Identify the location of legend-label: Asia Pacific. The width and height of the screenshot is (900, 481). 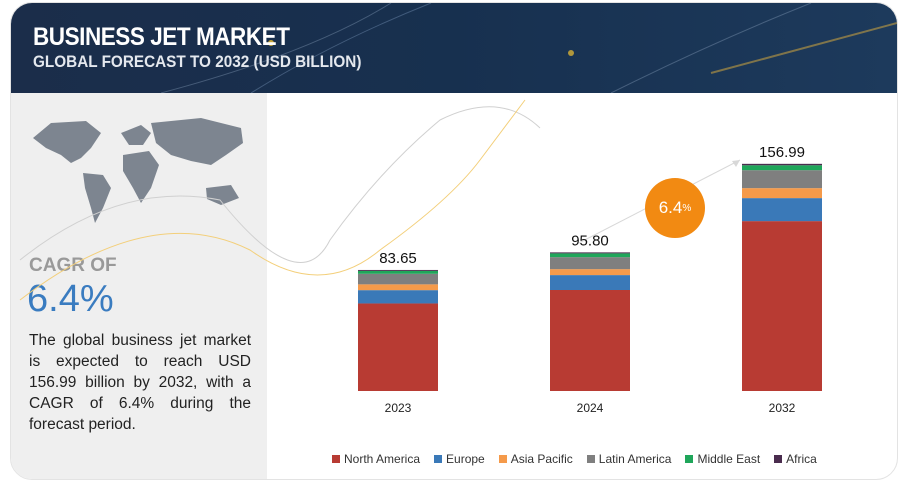
(541, 459).